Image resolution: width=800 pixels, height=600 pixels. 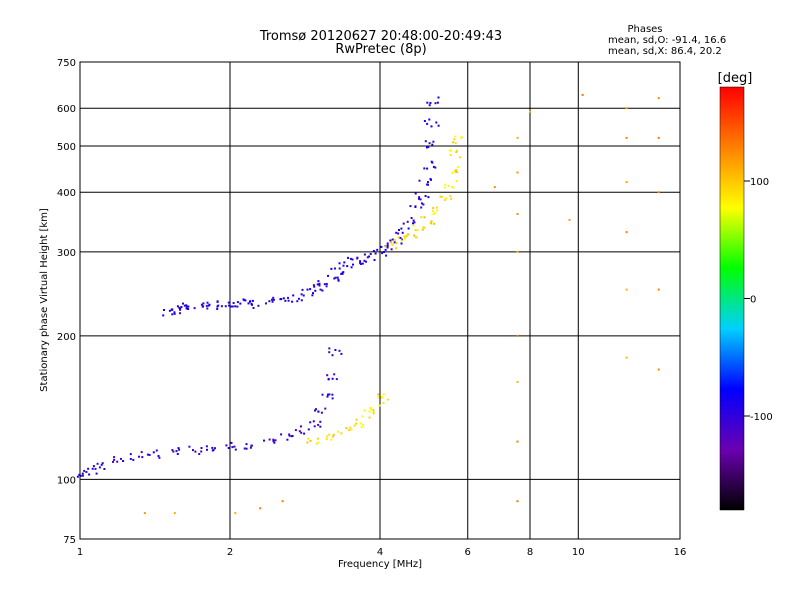 I want to click on colorbar-label: [deg], so click(x=735, y=78).